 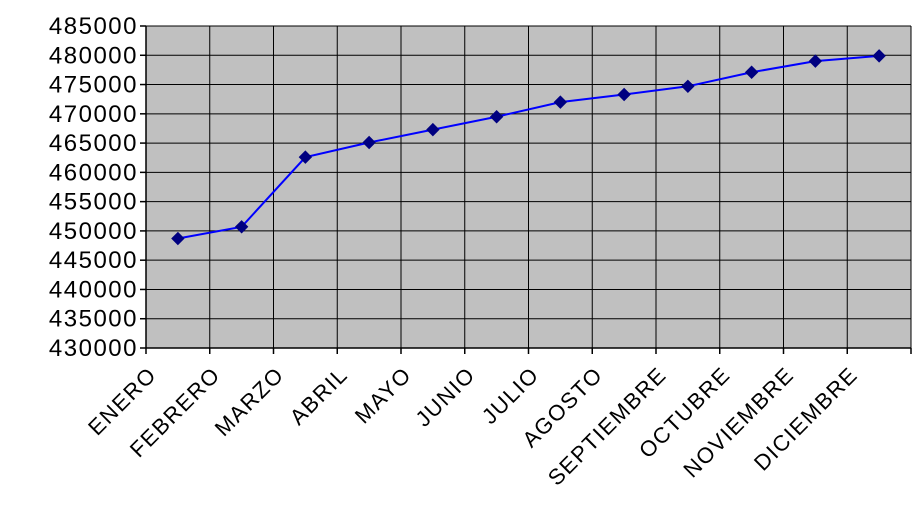 What do you see at coordinates (93, 55) in the screenshot?
I see `y-tick-label: 480000` at bounding box center [93, 55].